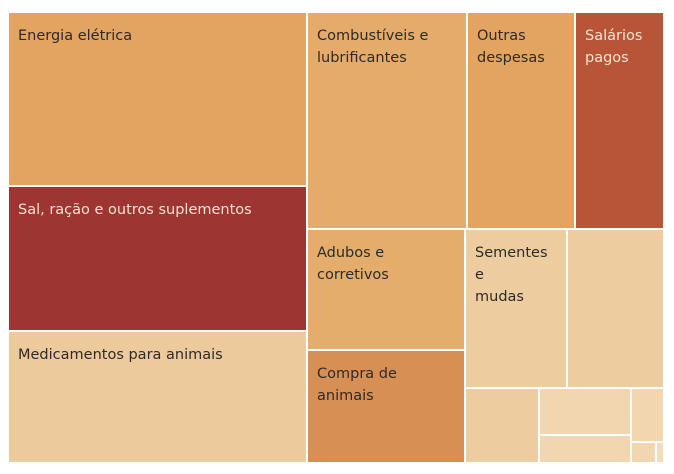 This screenshot has width=674, height=474. I want to click on treemap-tile-label: Compra de animais, so click(357, 385).